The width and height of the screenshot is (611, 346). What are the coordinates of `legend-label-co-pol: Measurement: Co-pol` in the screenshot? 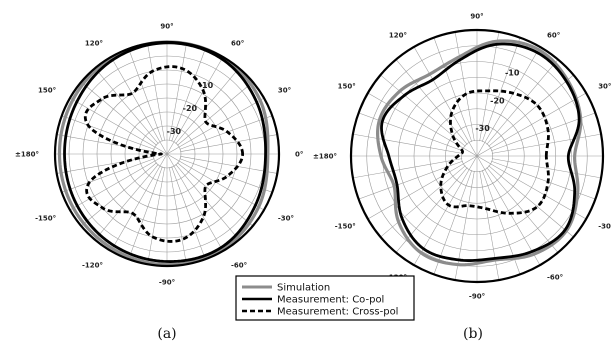 It's located at (330, 300).